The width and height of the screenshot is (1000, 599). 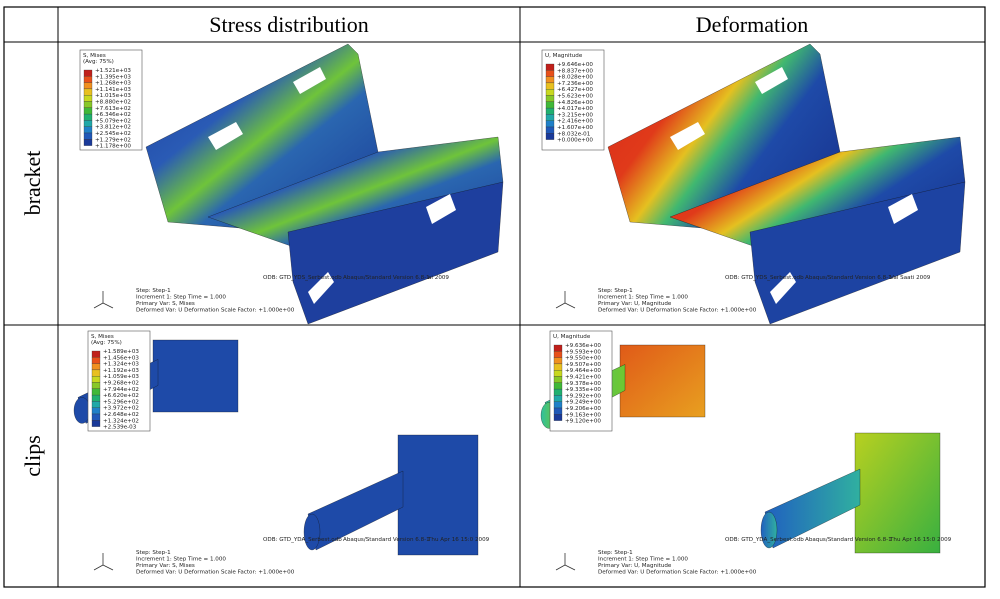 What do you see at coordinates (121, 390) in the screenshot?
I see `legend-value: +7.944e+02` at bounding box center [121, 390].